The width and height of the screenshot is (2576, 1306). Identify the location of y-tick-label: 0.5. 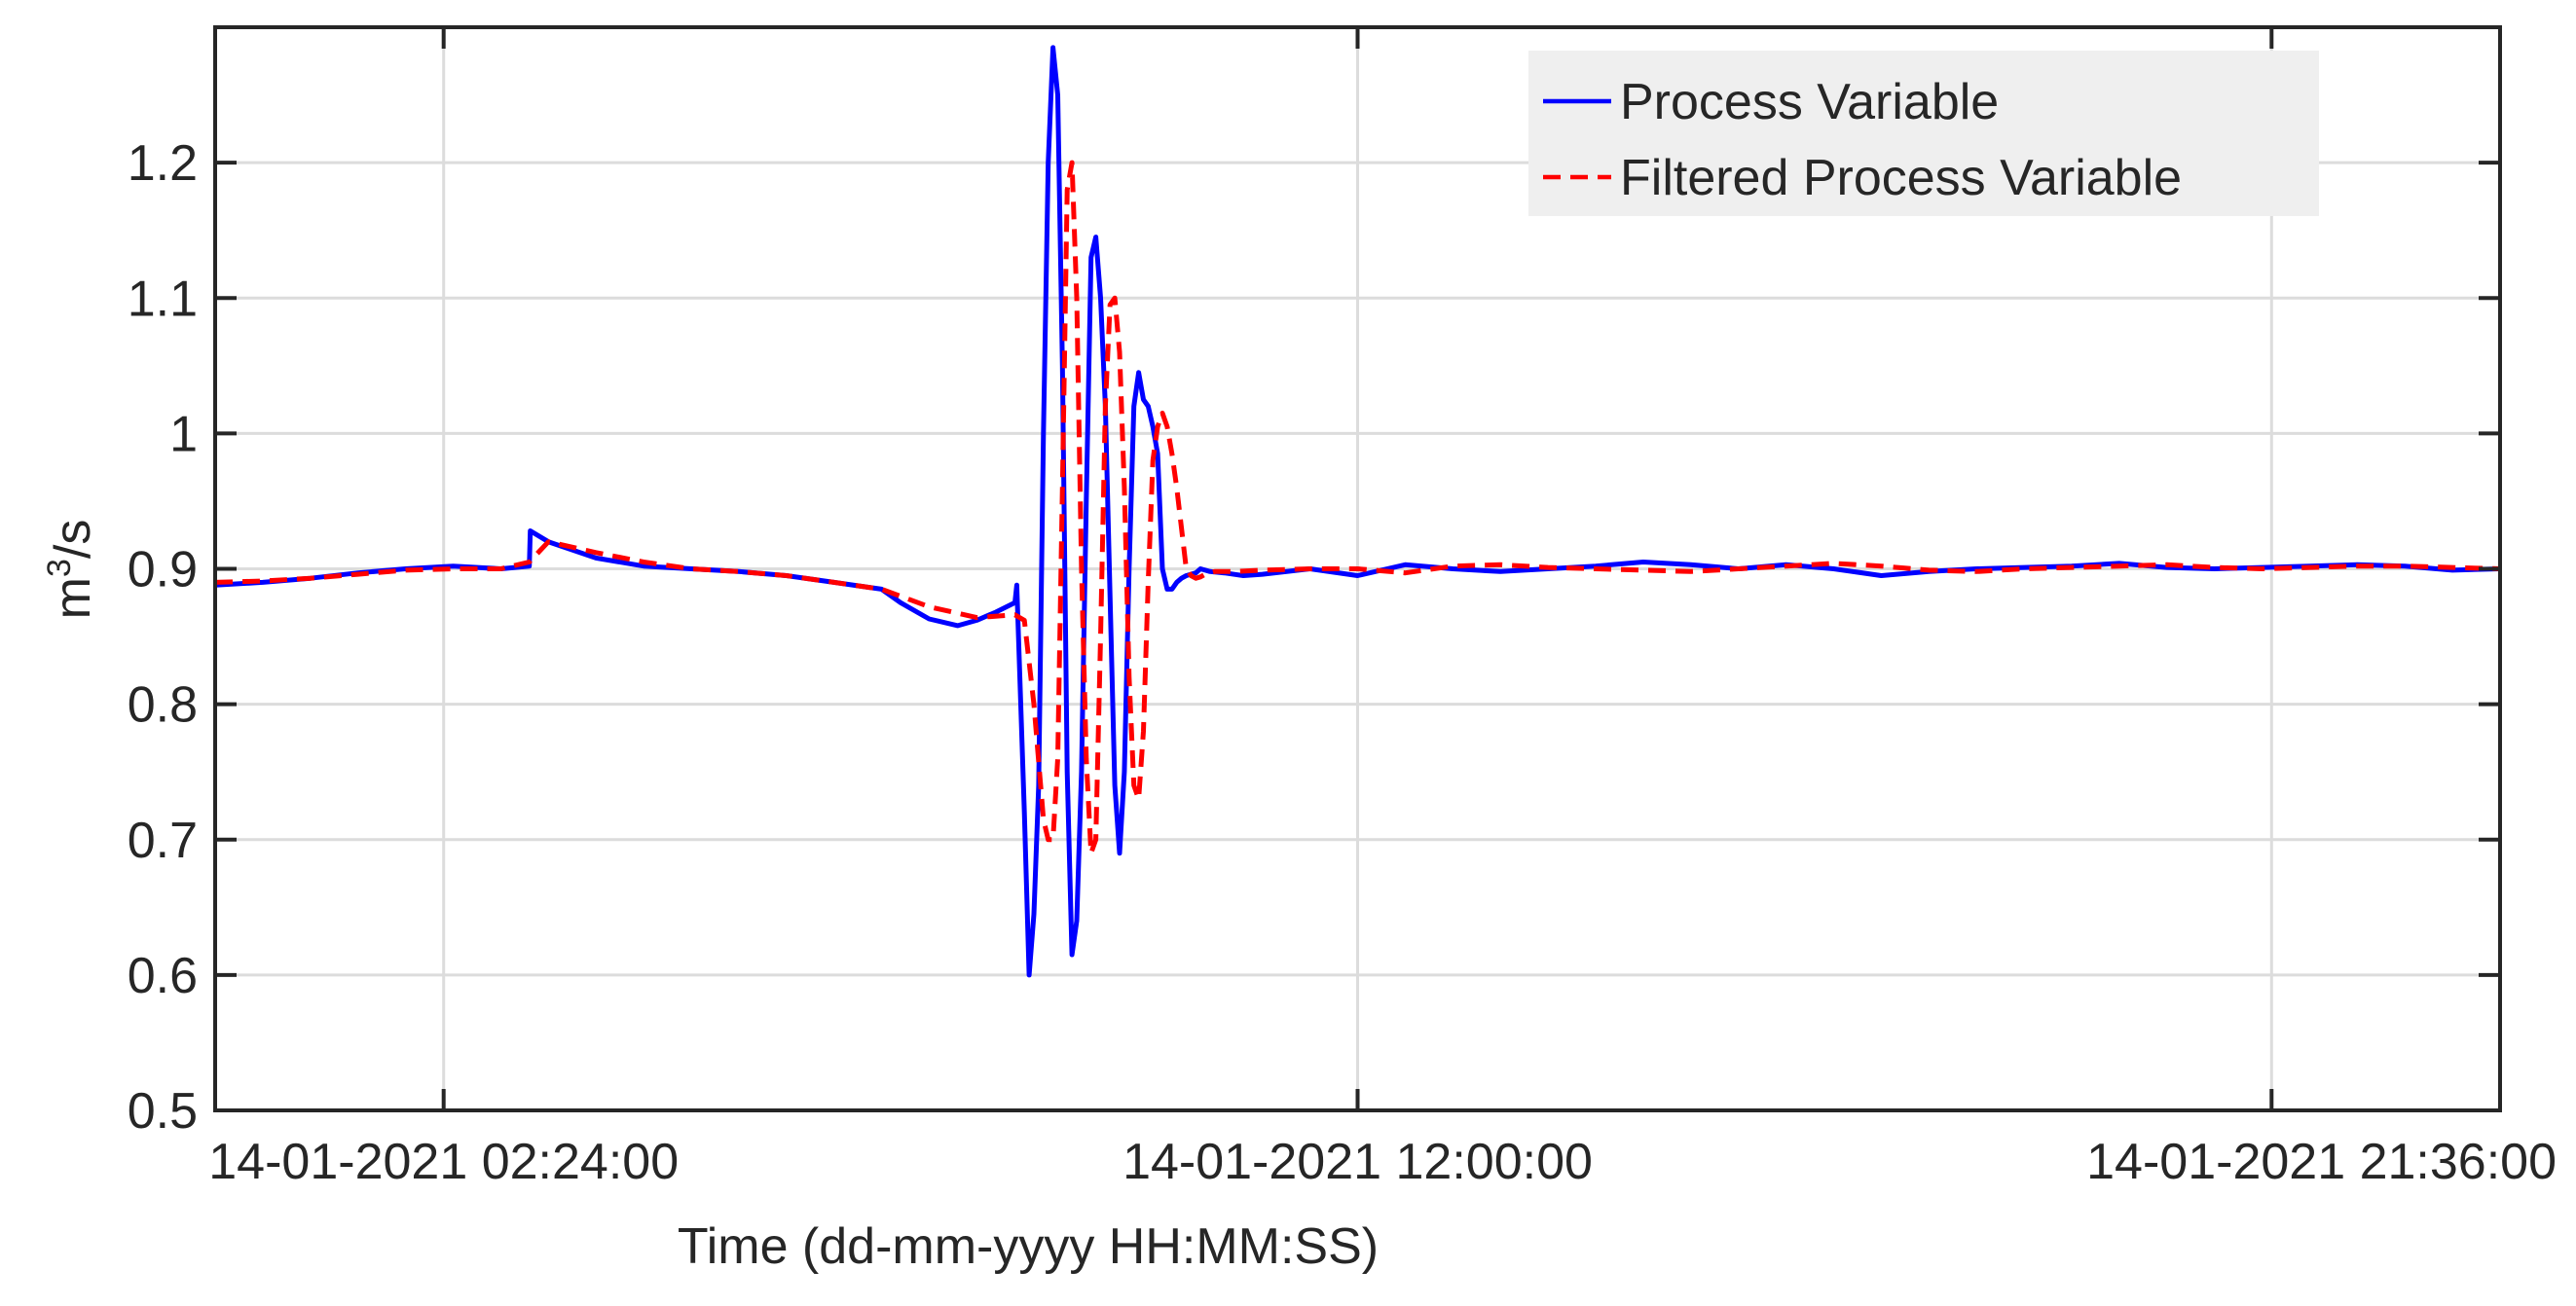
(163, 1111).